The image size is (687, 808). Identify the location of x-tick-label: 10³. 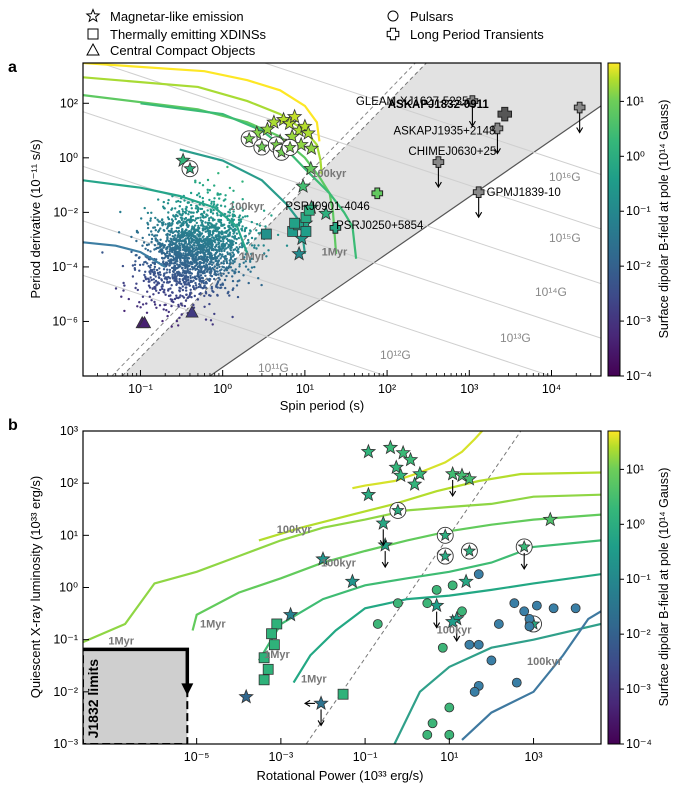
(533, 757).